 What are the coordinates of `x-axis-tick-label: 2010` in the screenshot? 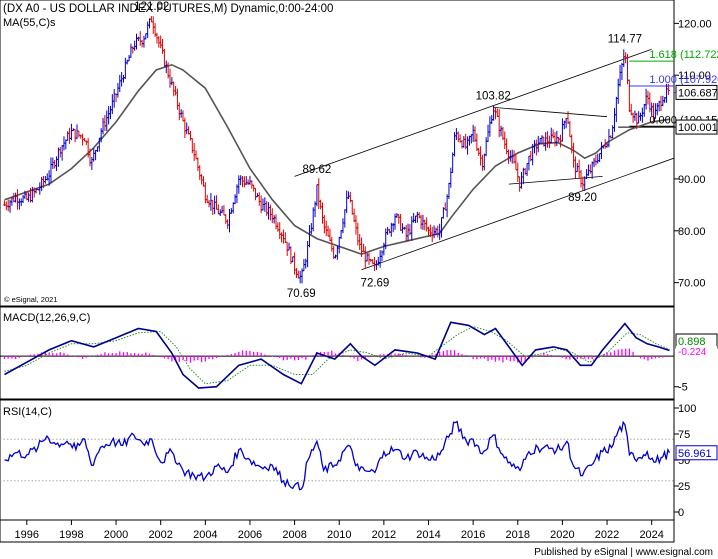 It's located at (339, 535).